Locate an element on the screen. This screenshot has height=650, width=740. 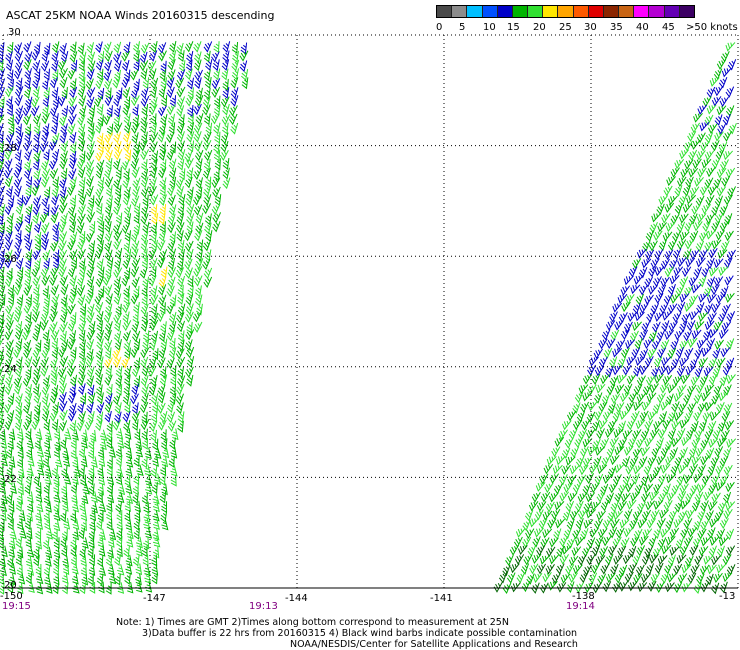
legend-label: 30 is located at coordinates (590, 27).